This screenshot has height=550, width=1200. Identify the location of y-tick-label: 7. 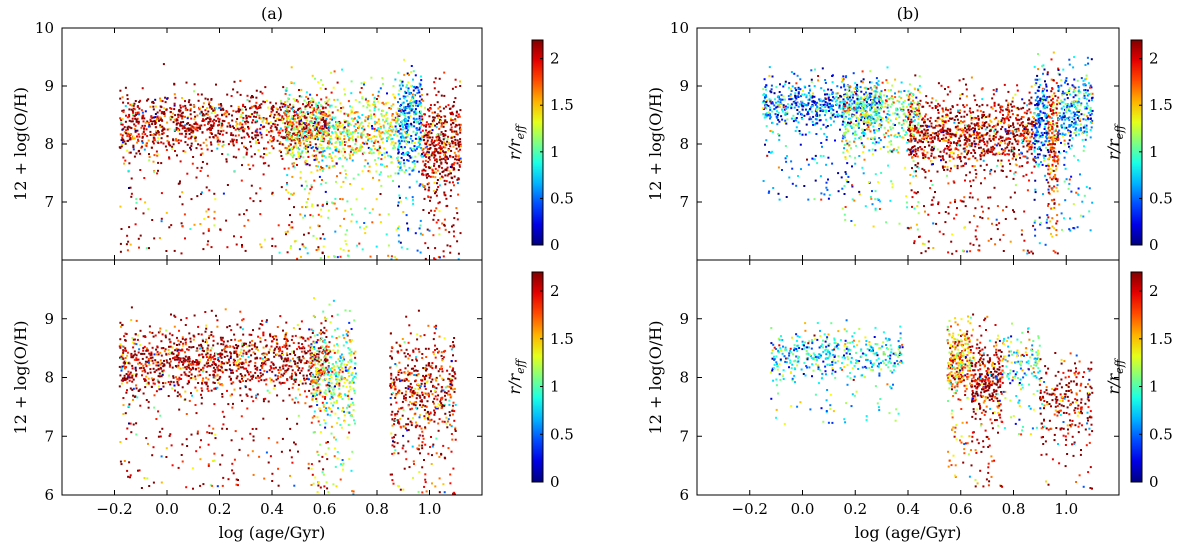
(49, 202).